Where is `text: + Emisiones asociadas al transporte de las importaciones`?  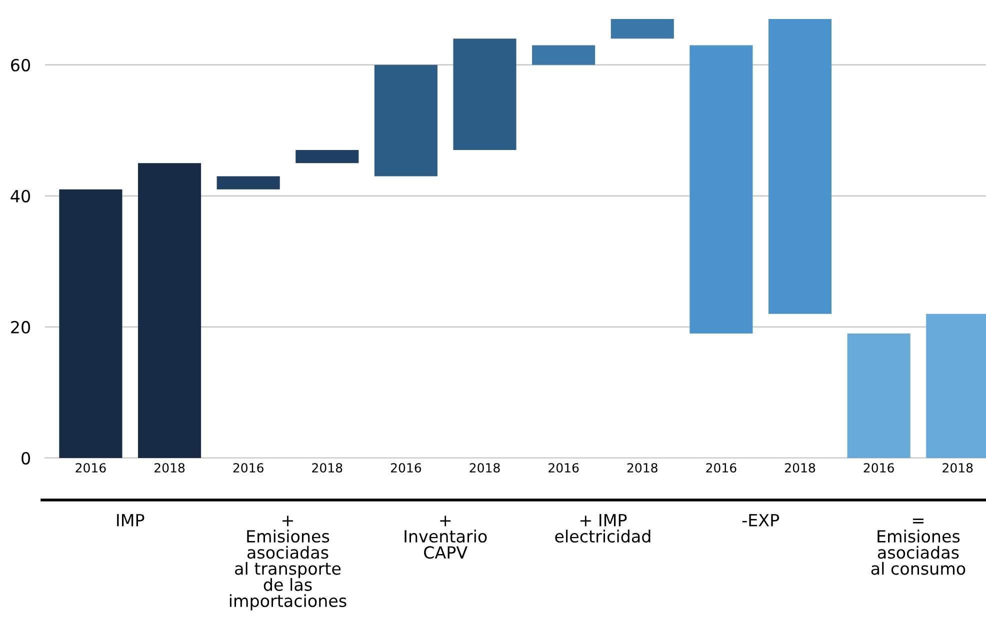 text: + Emisiones asociadas al transporte de las importaciones is located at coordinates (288, 563).